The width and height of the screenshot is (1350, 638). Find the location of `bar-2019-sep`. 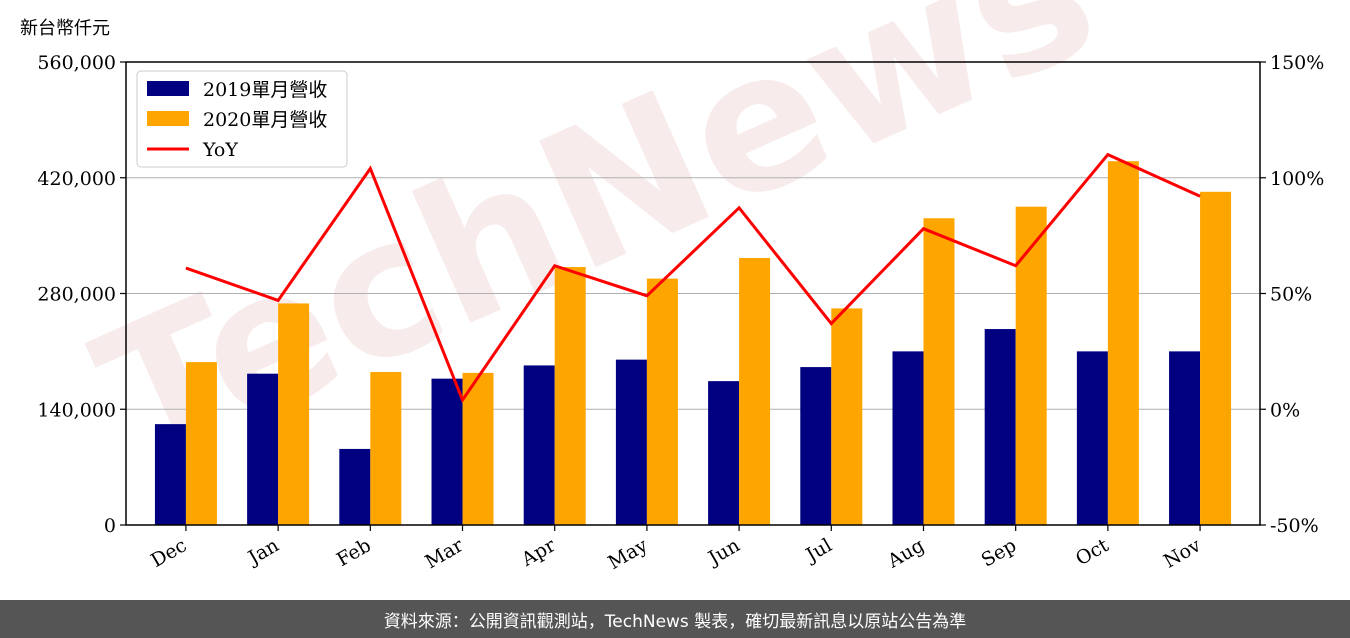

bar-2019-sep is located at coordinates (1000, 427).